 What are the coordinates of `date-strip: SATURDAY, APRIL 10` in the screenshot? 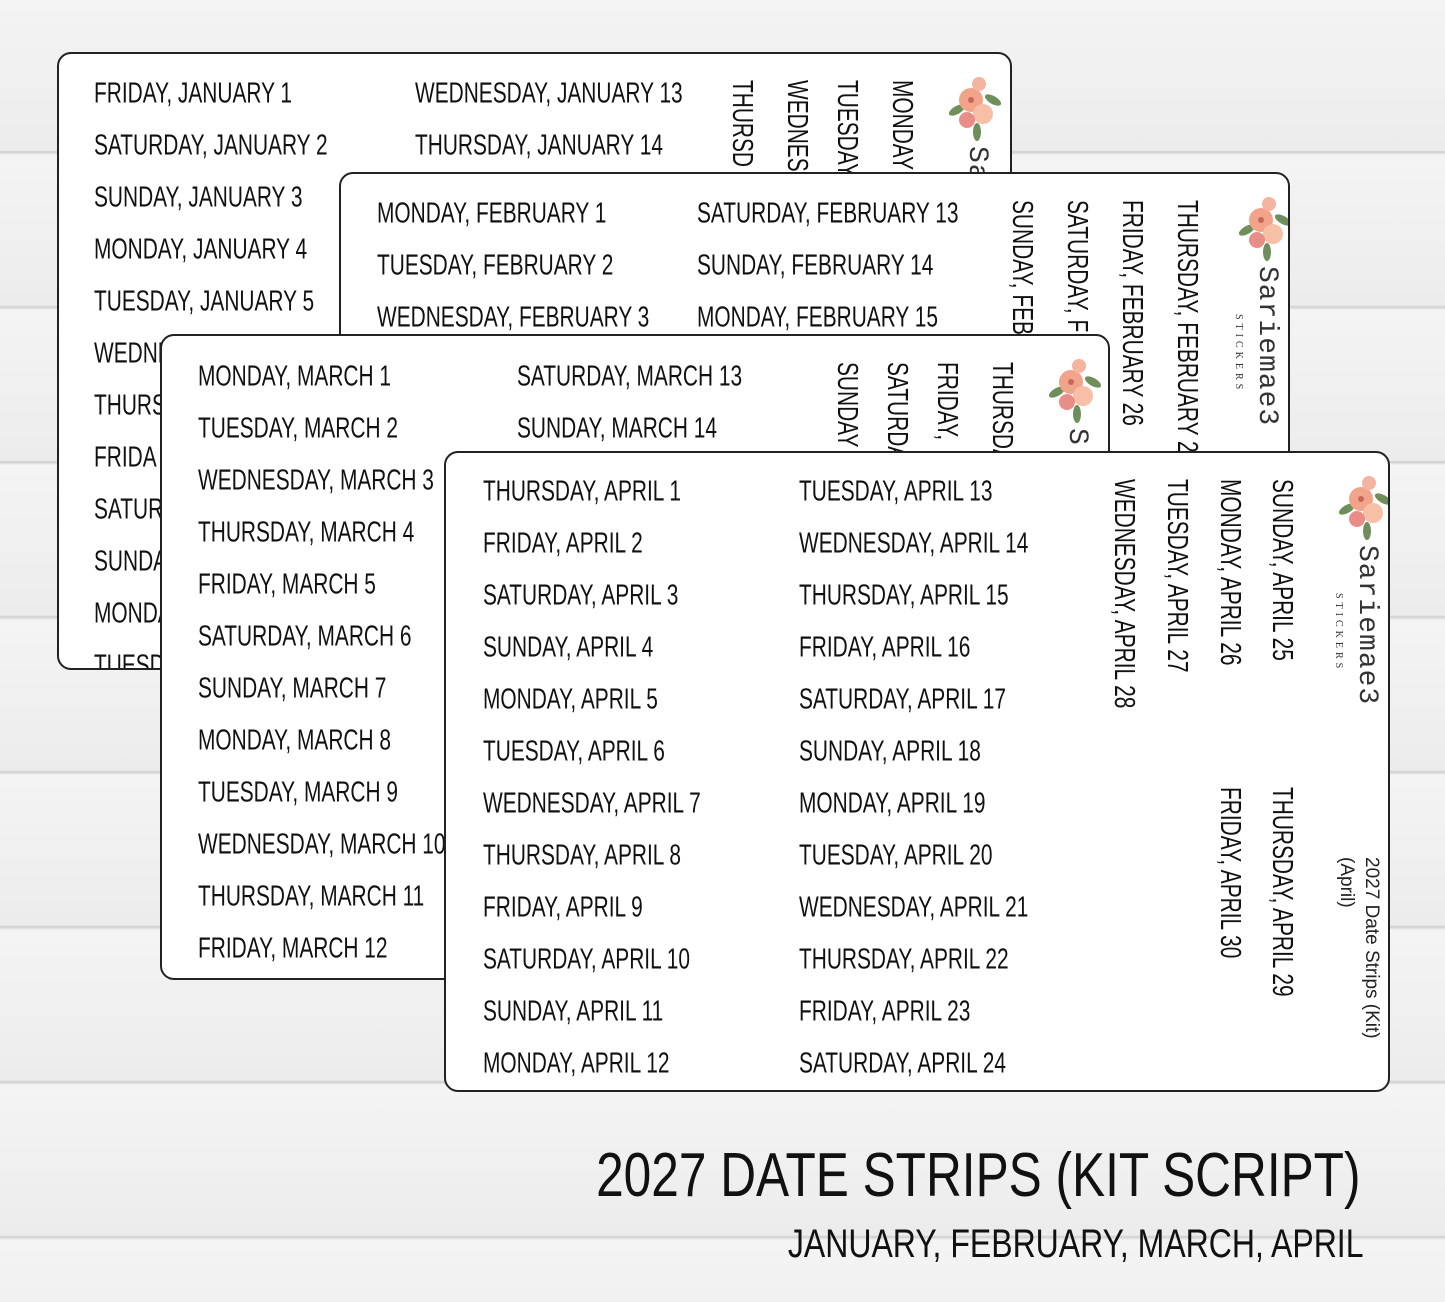 It's located at (586, 959).